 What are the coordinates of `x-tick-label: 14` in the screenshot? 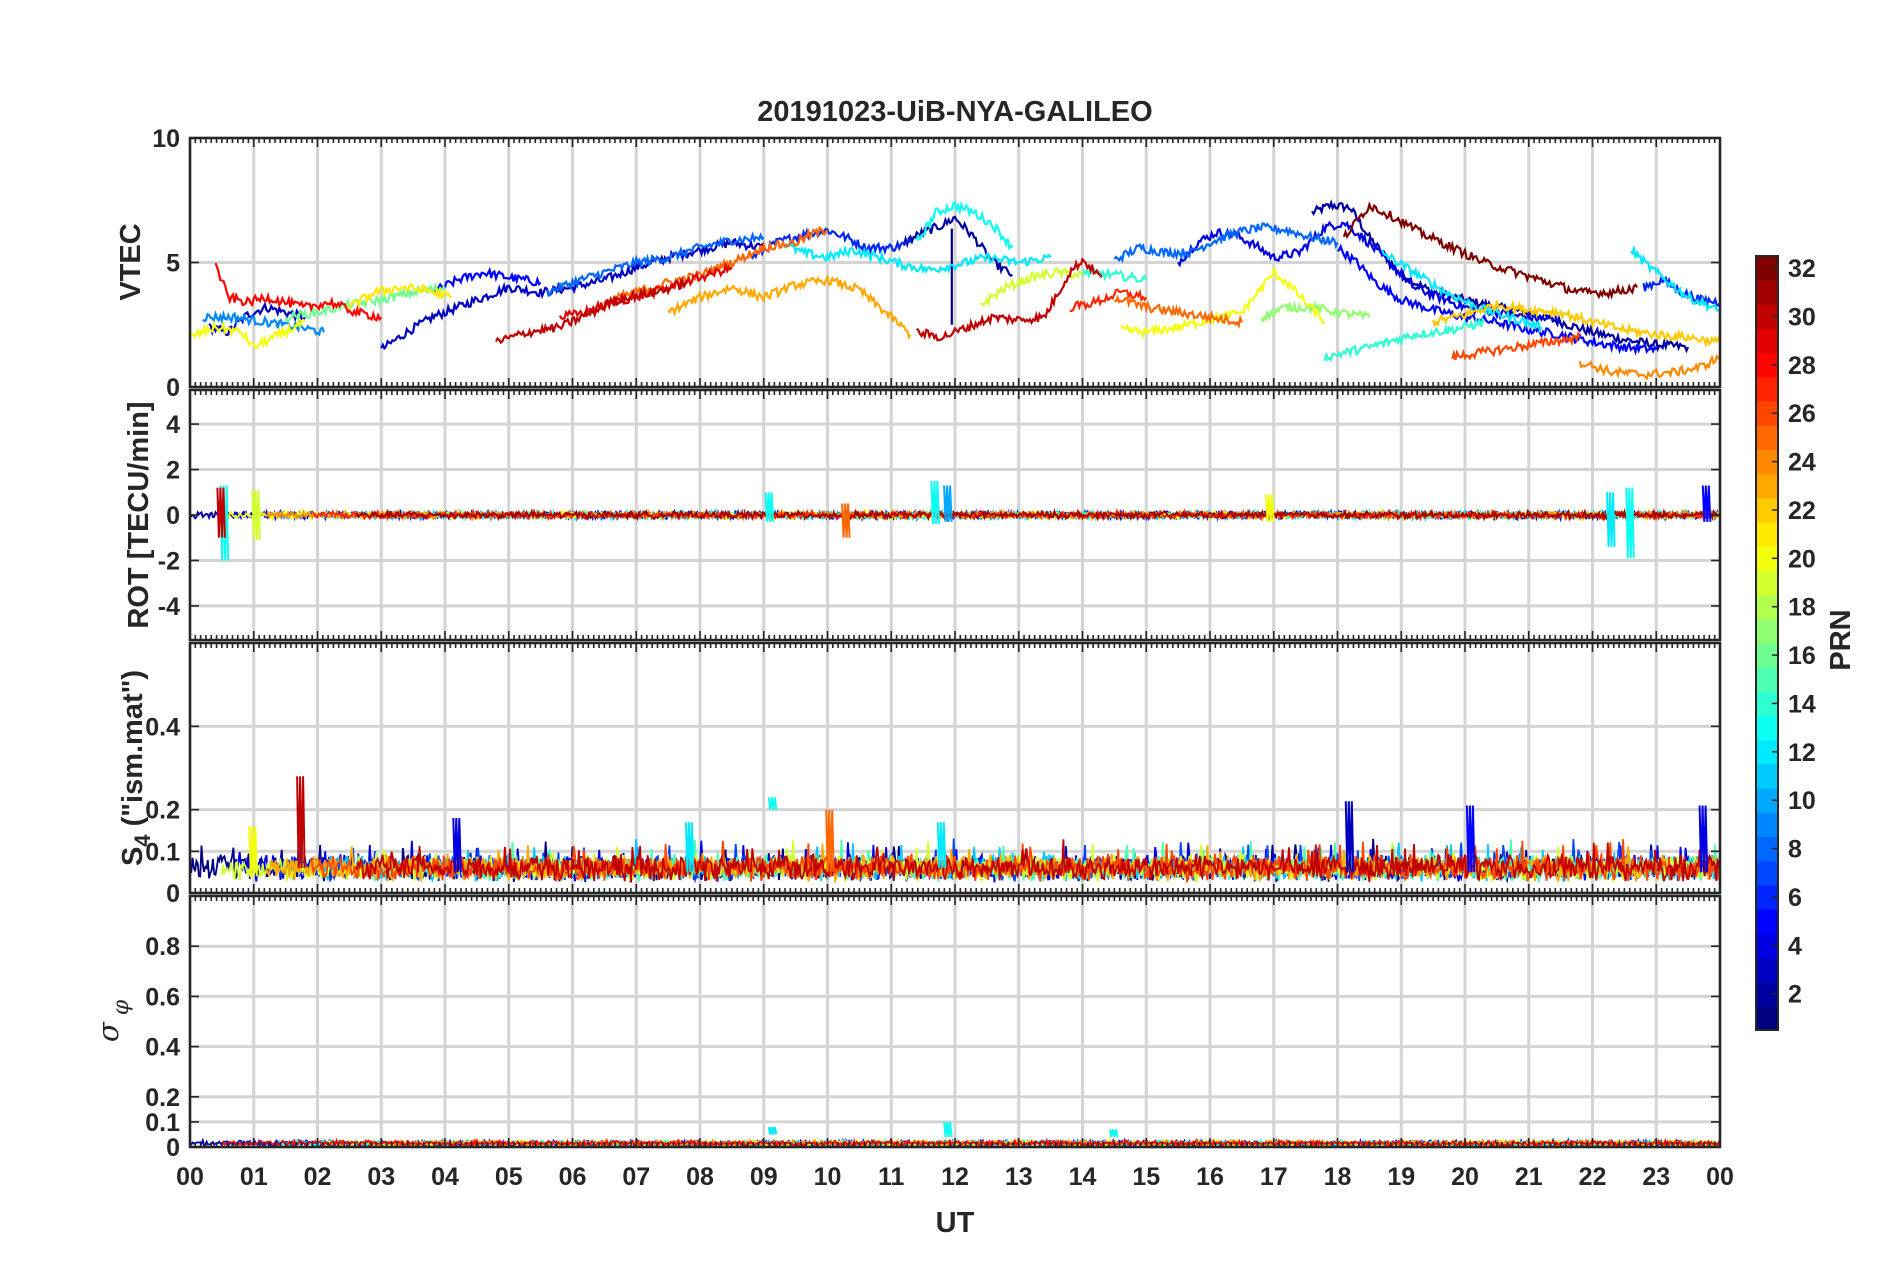 It's located at (1083, 1177).